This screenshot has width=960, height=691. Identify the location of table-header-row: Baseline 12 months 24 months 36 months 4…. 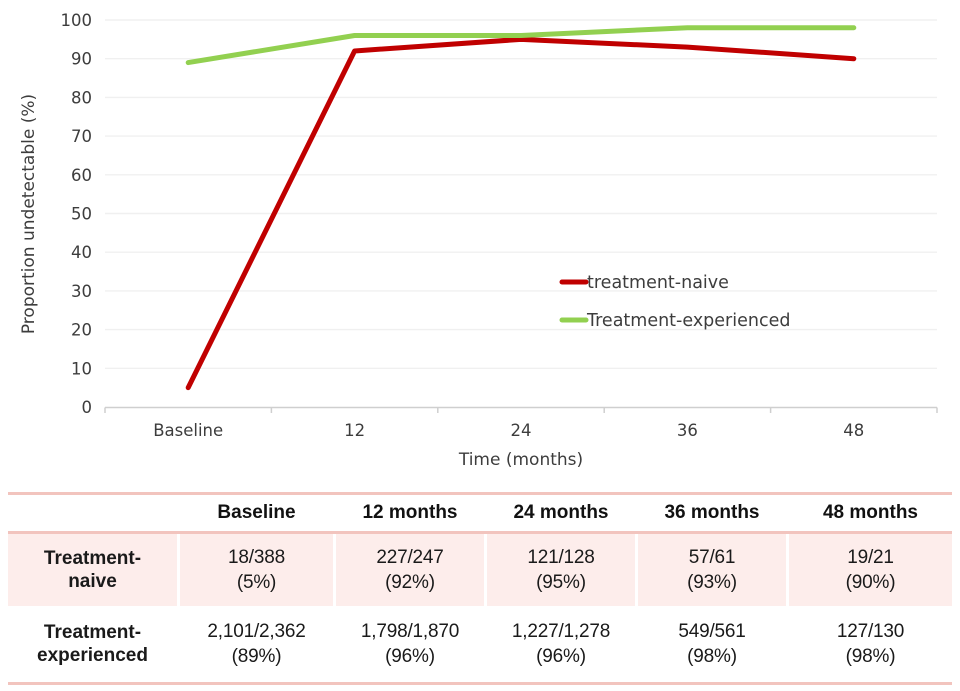
(480, 513).